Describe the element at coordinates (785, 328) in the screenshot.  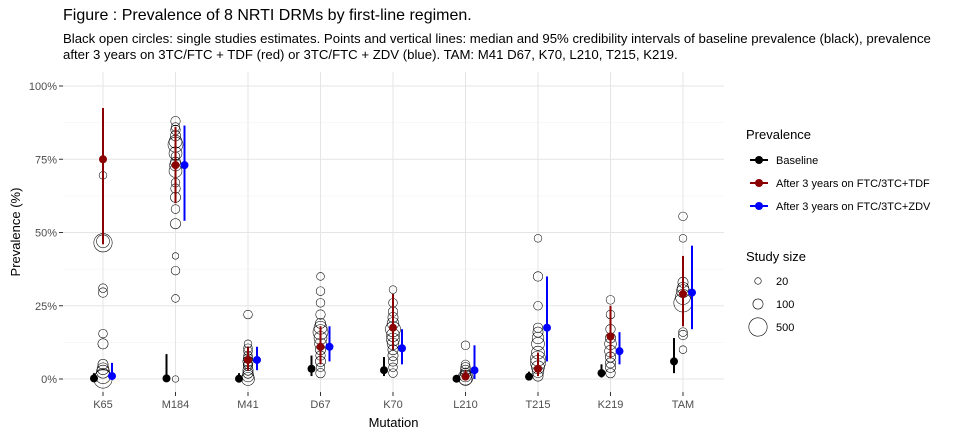
I see `legend-size-label: 500` at that location.